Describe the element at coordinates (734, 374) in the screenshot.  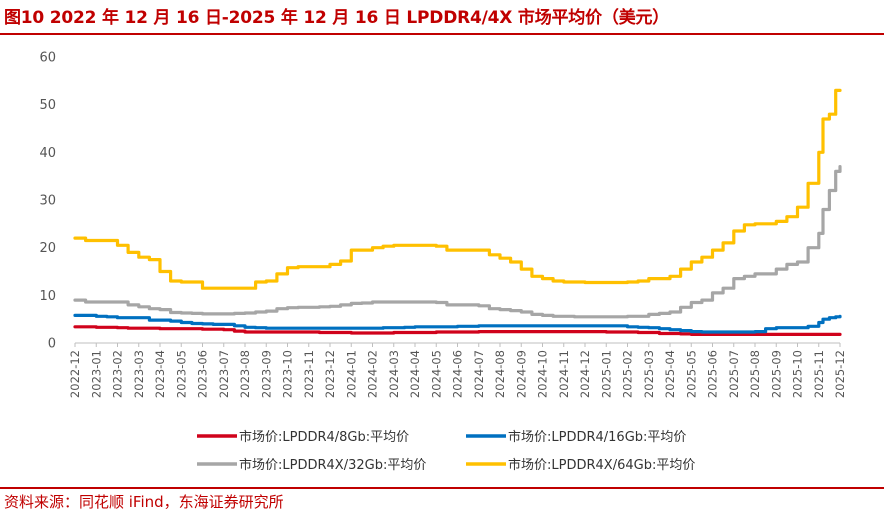
I see `x-tick-label: 2025-07` at that location.